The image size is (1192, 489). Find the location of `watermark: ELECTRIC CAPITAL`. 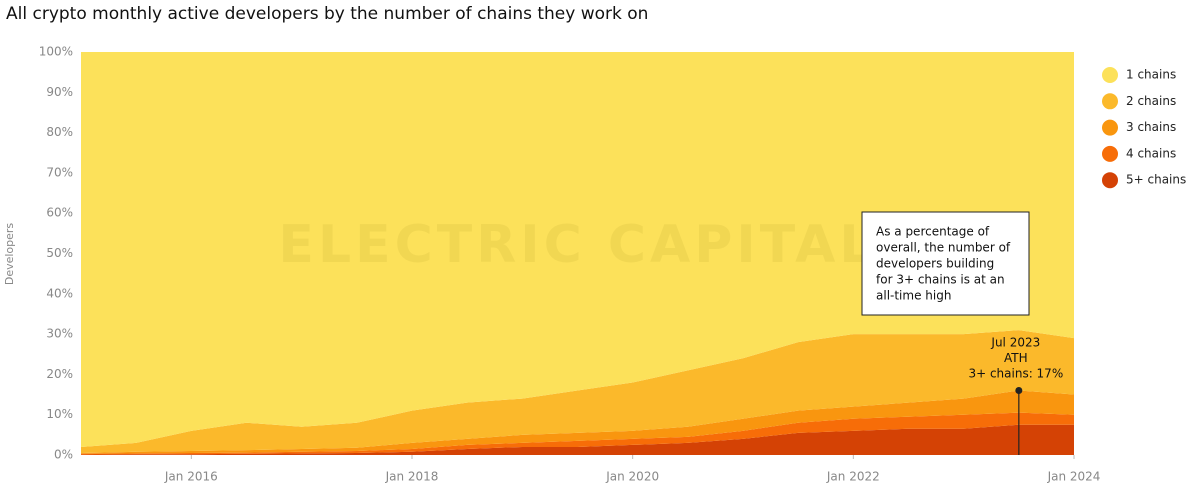

watermark: ELECTRIC CAPITAL is located at coordinates (577, 245).